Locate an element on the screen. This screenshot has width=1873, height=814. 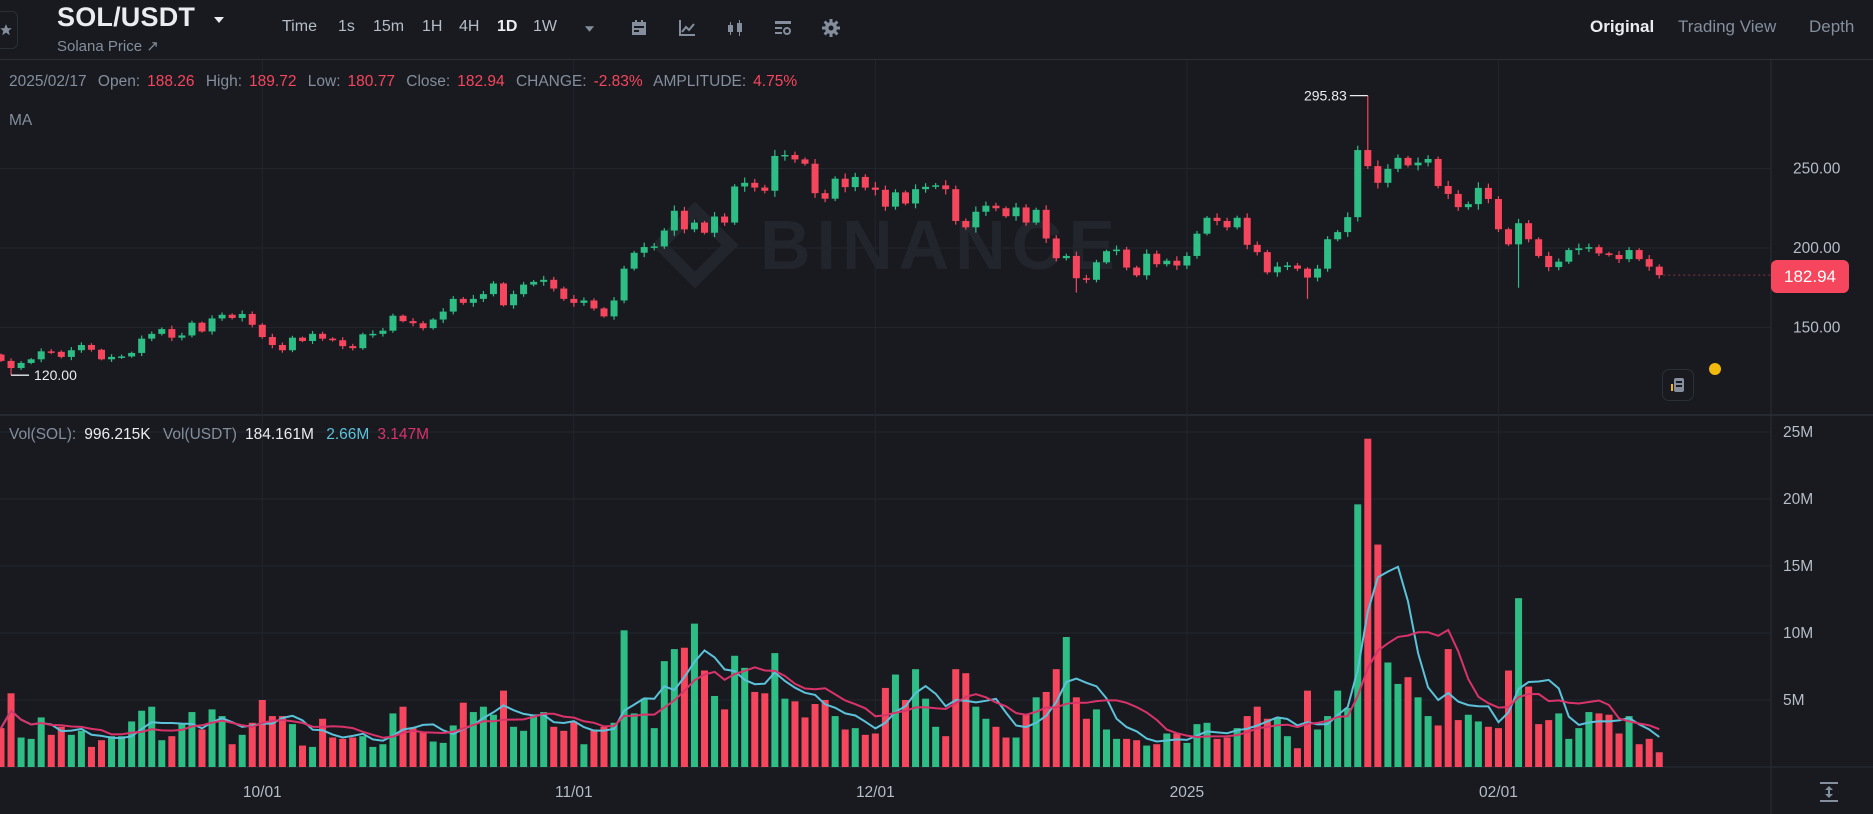
pair-title: SOL/USDT is located at coordinates (126, 17).